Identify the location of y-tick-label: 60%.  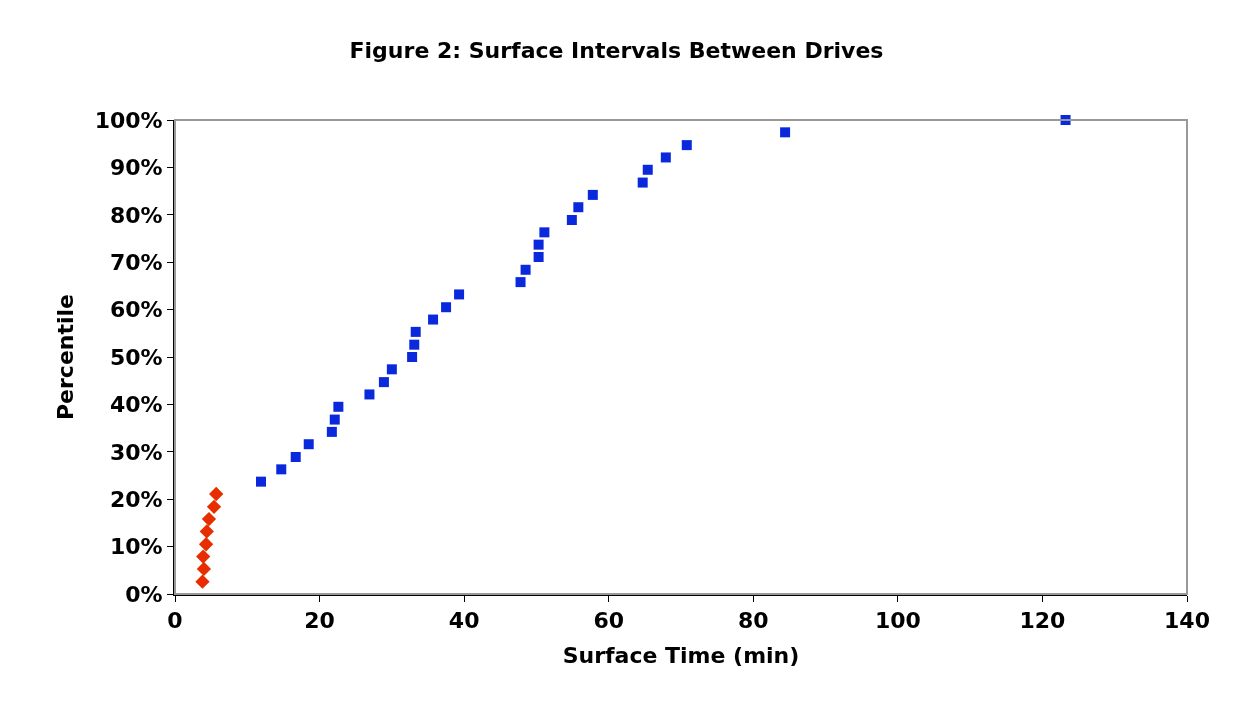
(136, 310).